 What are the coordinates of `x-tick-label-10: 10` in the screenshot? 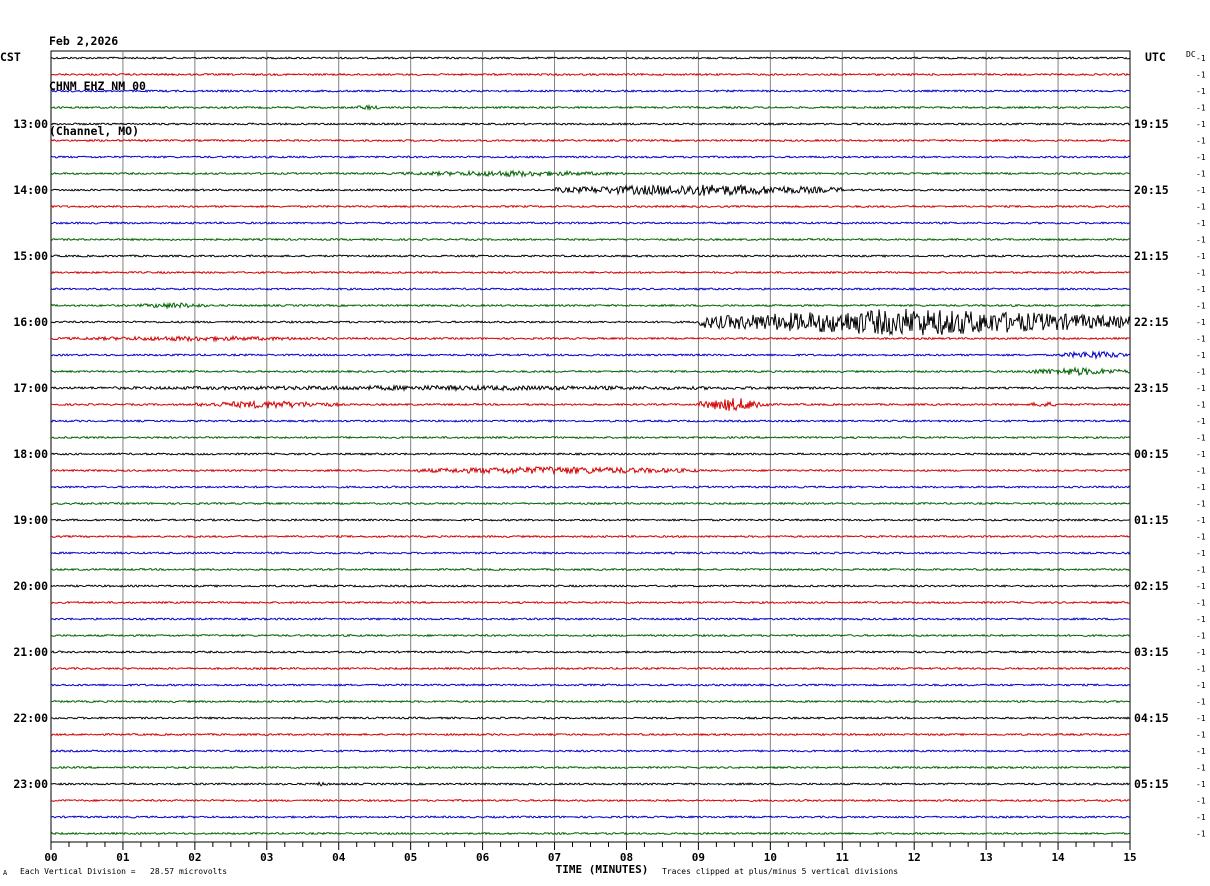 It's located at (770, 857).